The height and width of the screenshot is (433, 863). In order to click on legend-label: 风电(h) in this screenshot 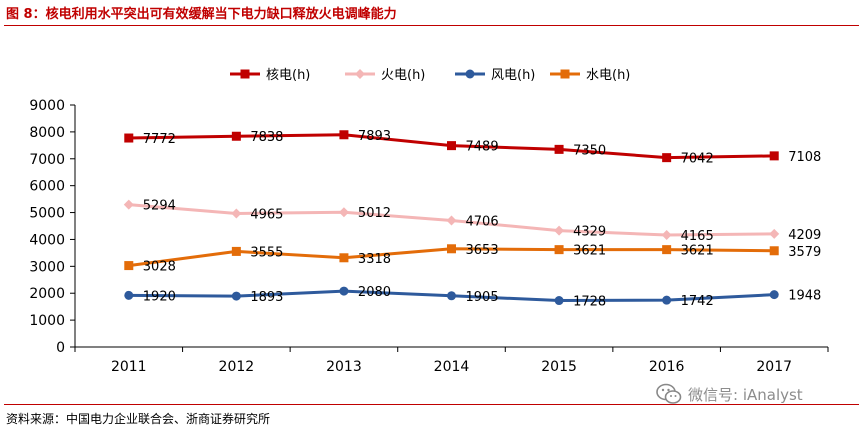, I will do `click(513, 75)`.